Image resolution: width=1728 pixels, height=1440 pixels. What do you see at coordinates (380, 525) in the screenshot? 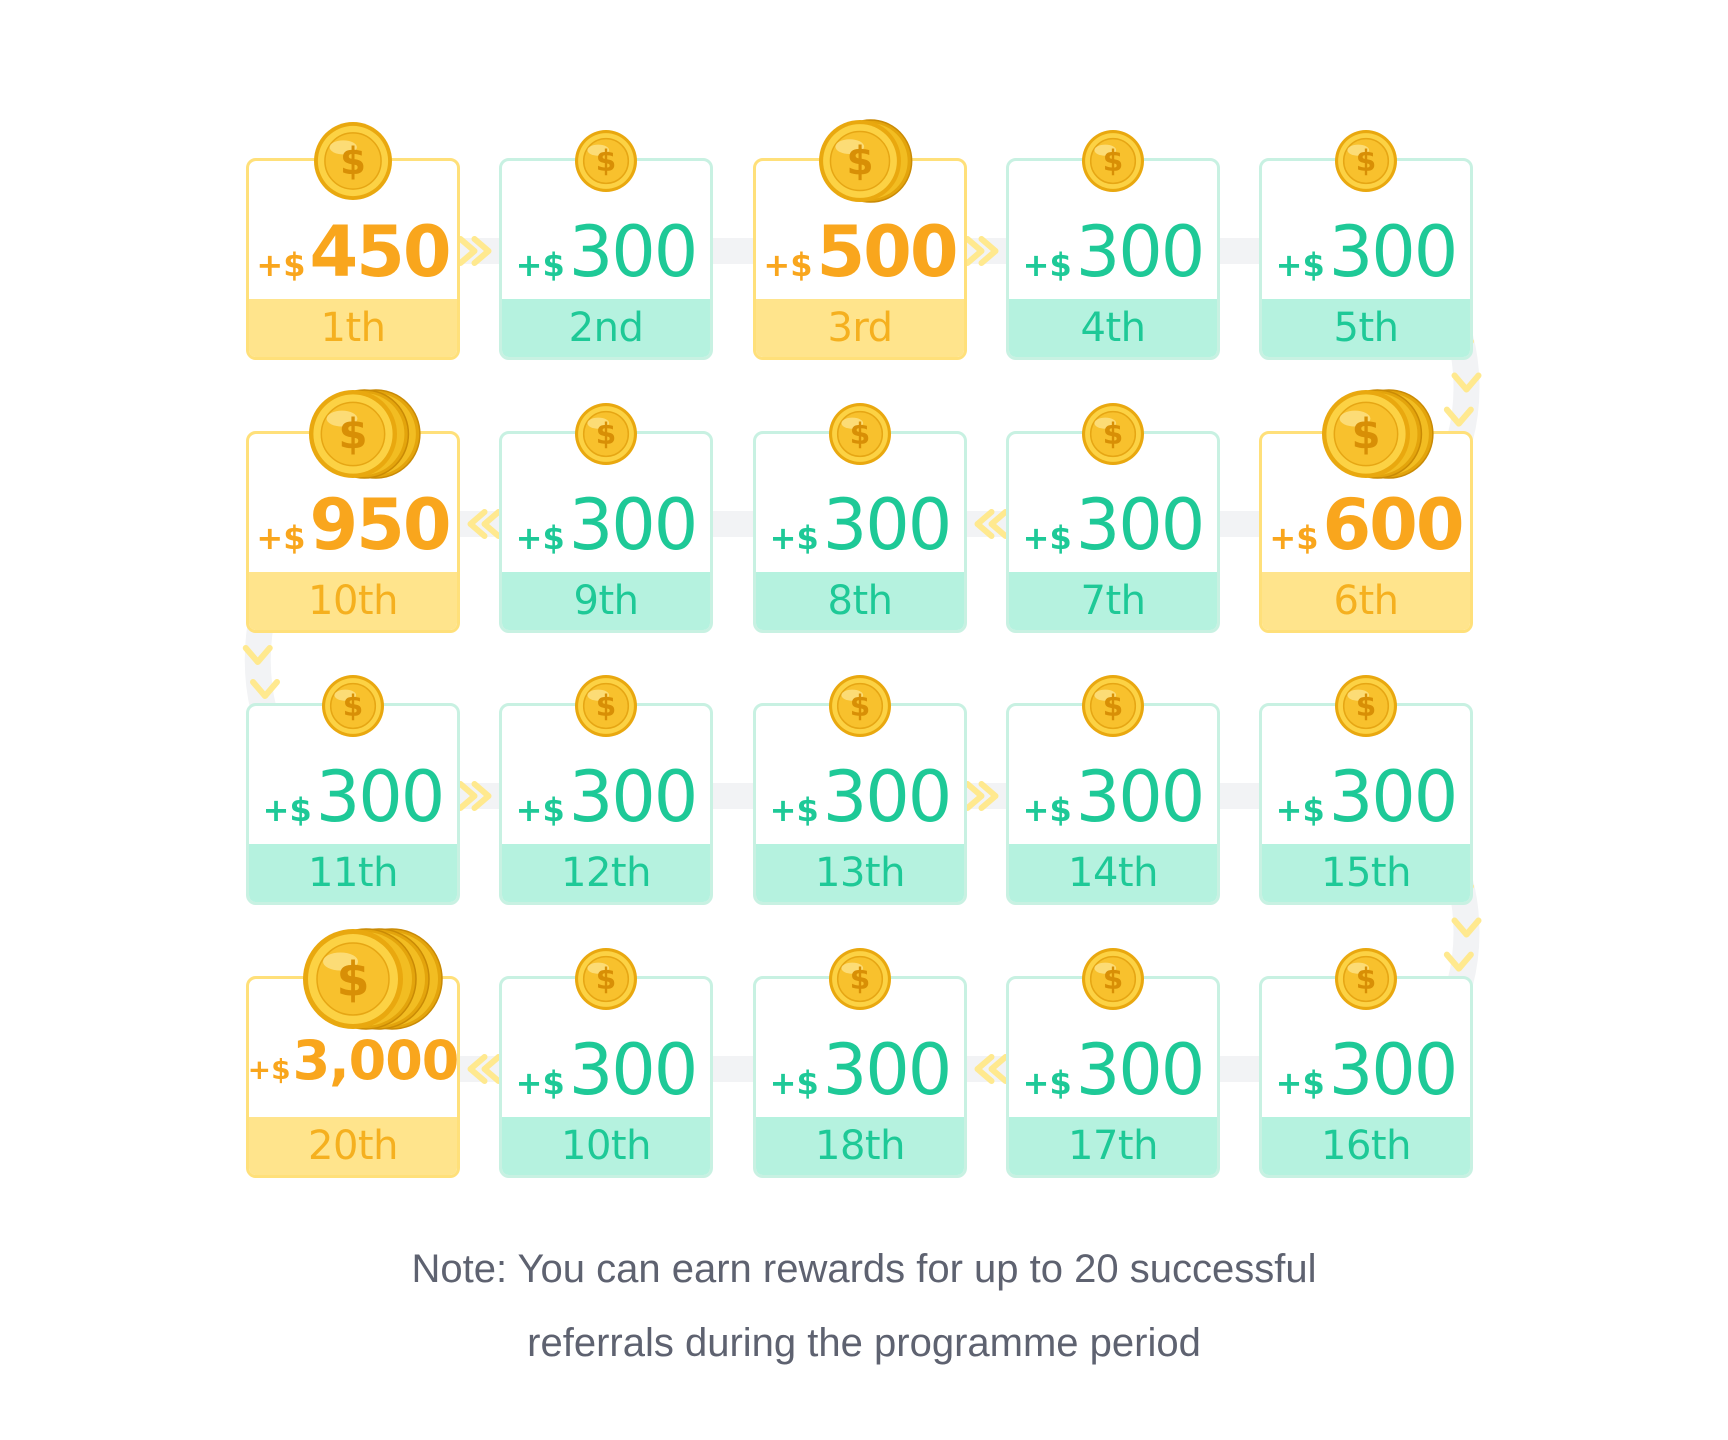
I see `reward-value: 950` at bounding box center [380, 525].